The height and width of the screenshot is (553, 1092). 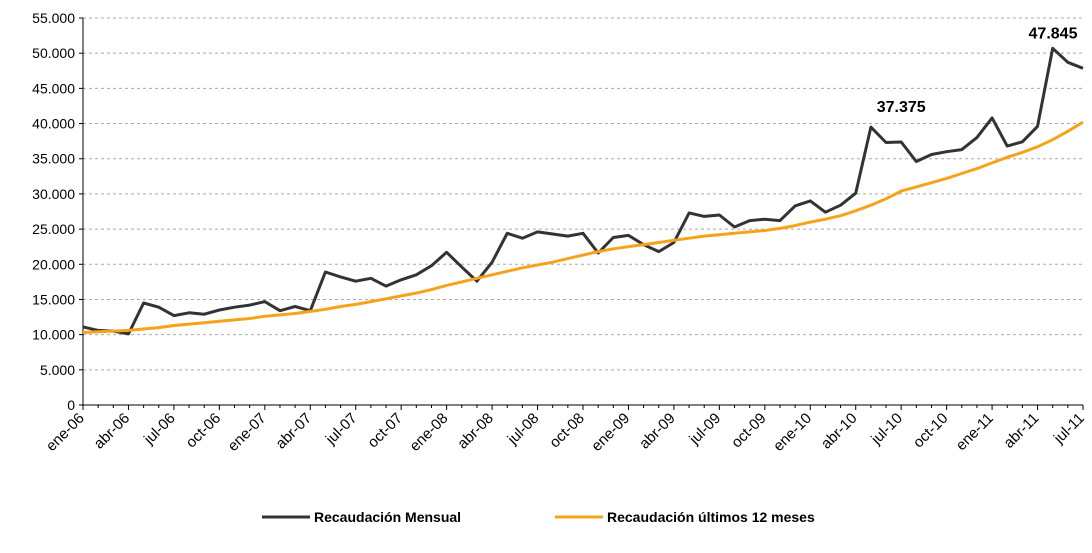 What do you see at coordinates (65, 432) in the screenshot?
I see `x-tick-label: ene-06` at bounding box center [65, 432].